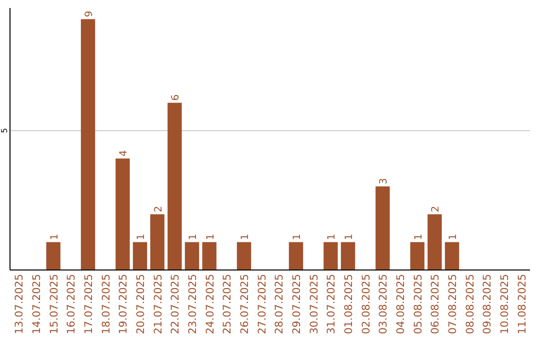 This screenshot has width=540, height=340. I want to click on x-tick-label: 04.08.2025, so click(401, 304).